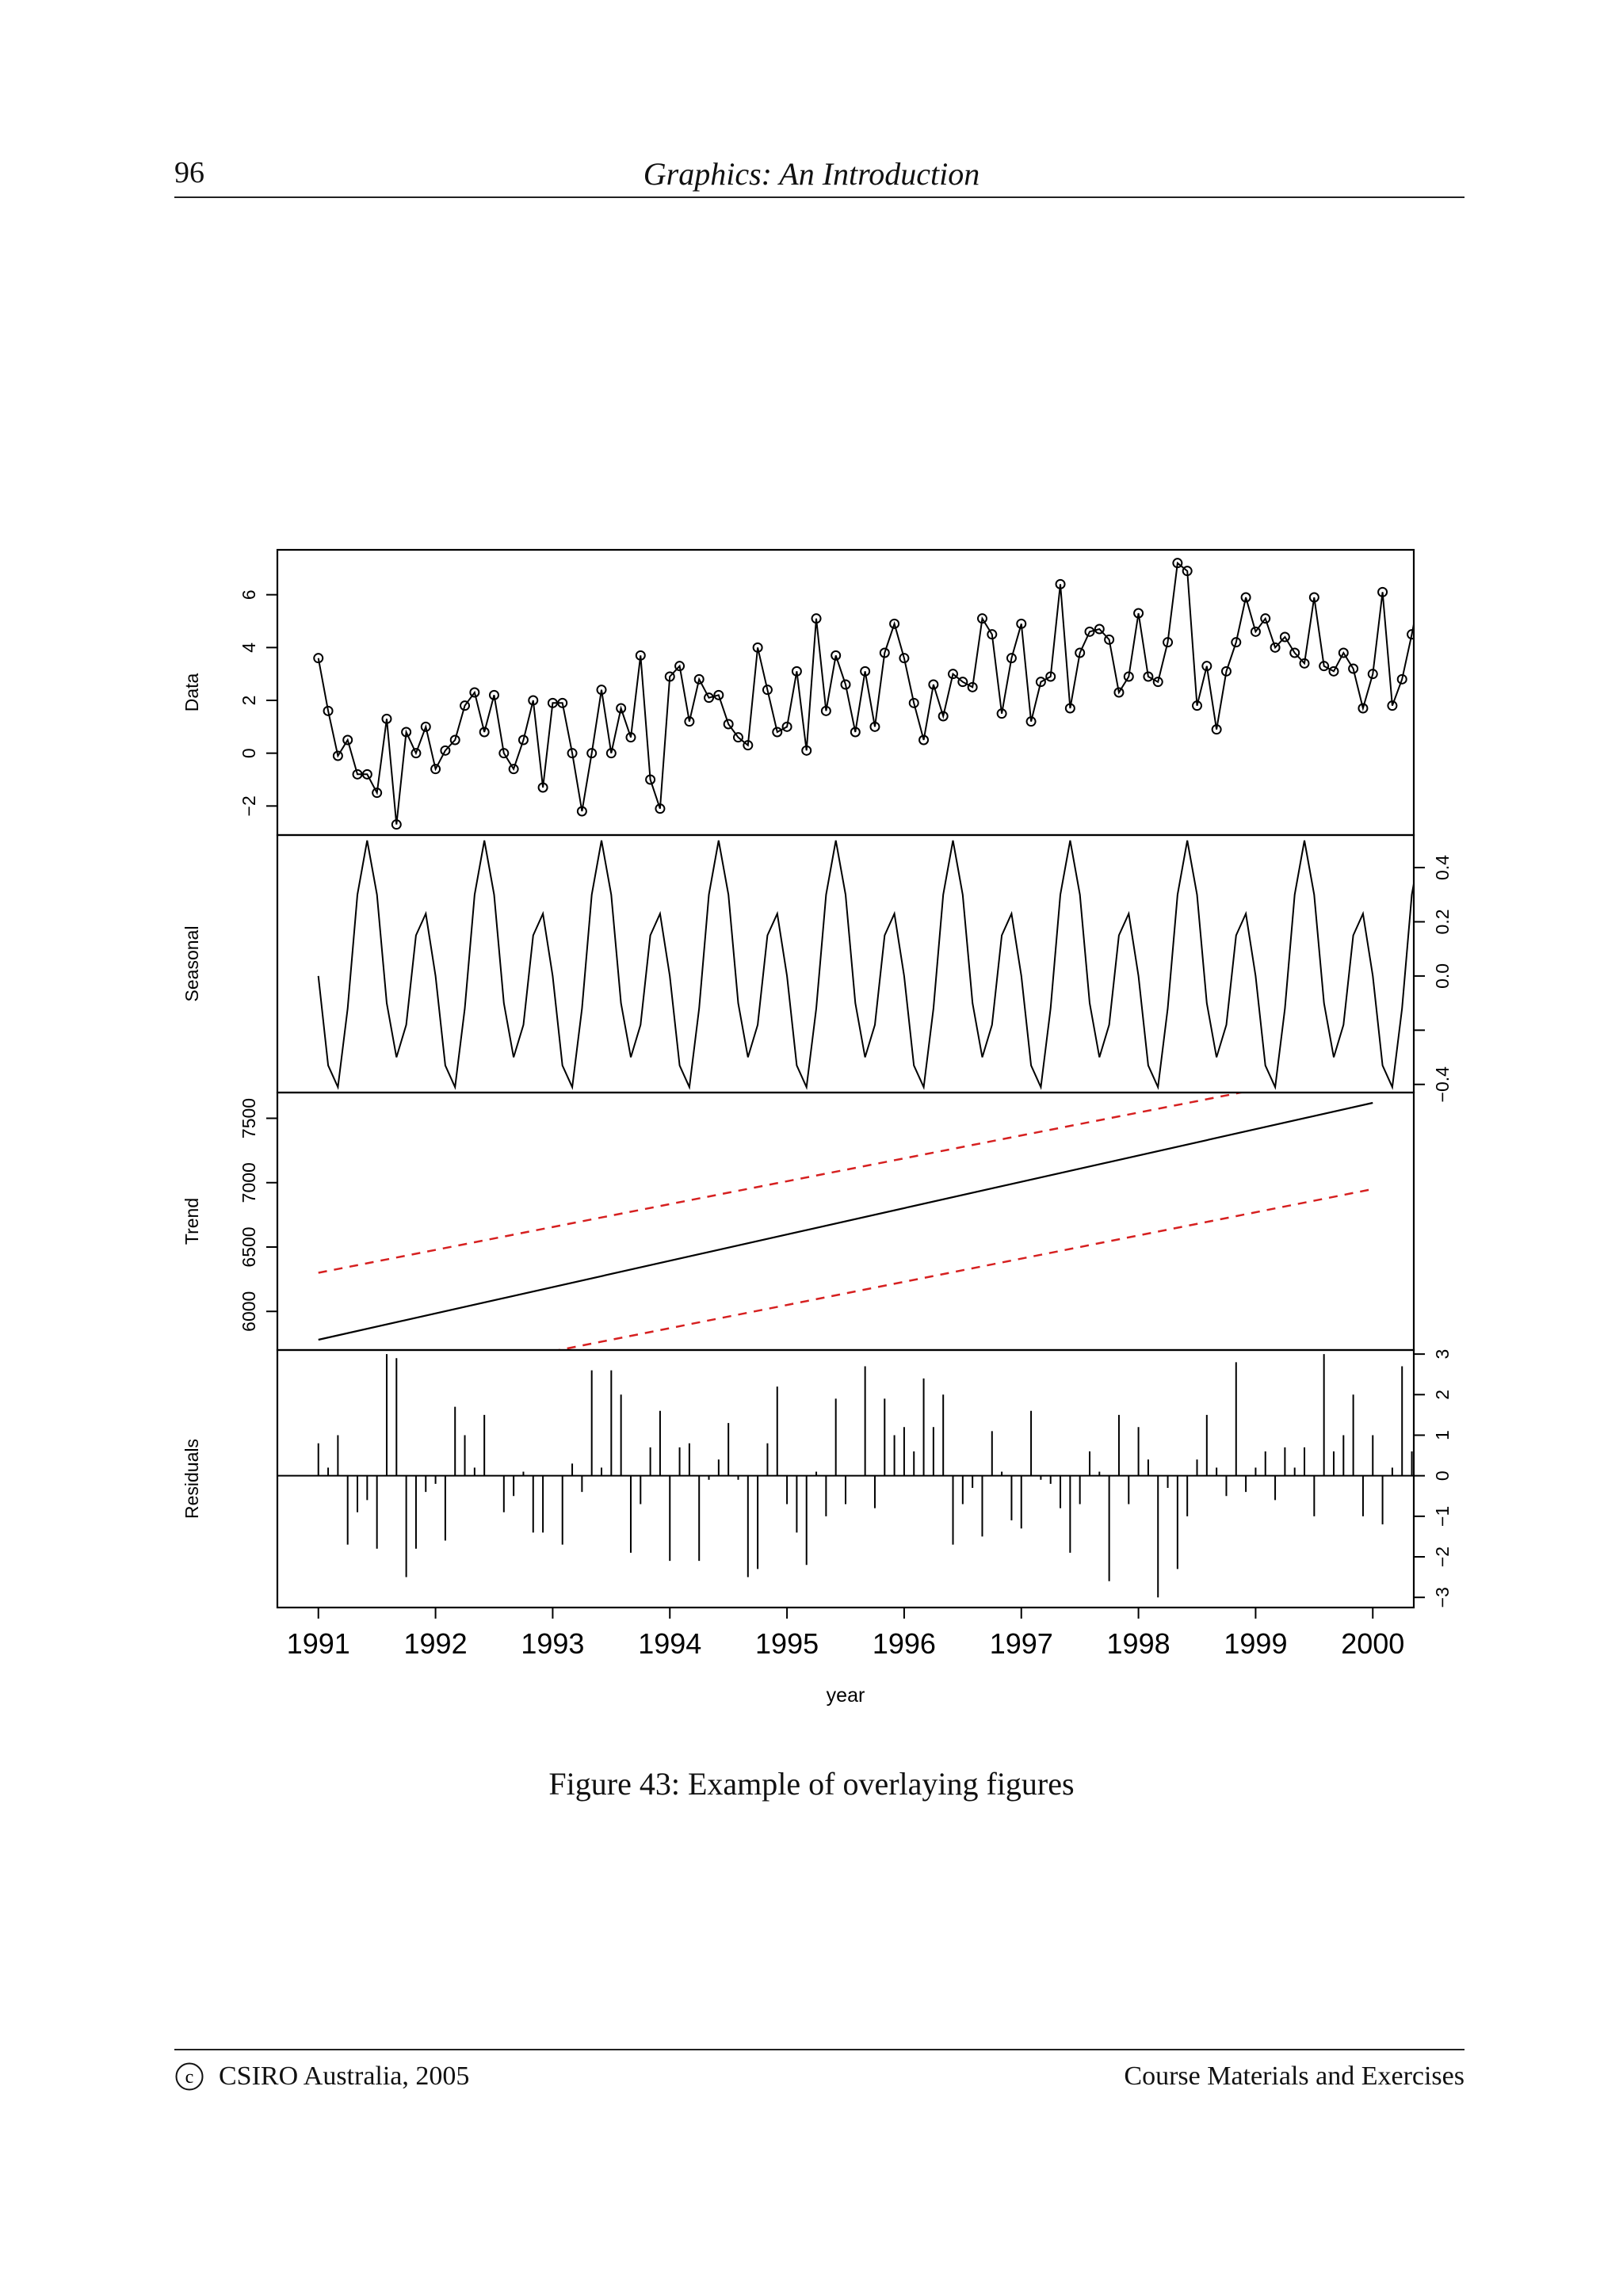 Image resolution: width=1623 pixels, height=2296 pixels. Describe the element at coordinates (190, 2077) in the screenshot. I see `copyright-letter: c` at that location.